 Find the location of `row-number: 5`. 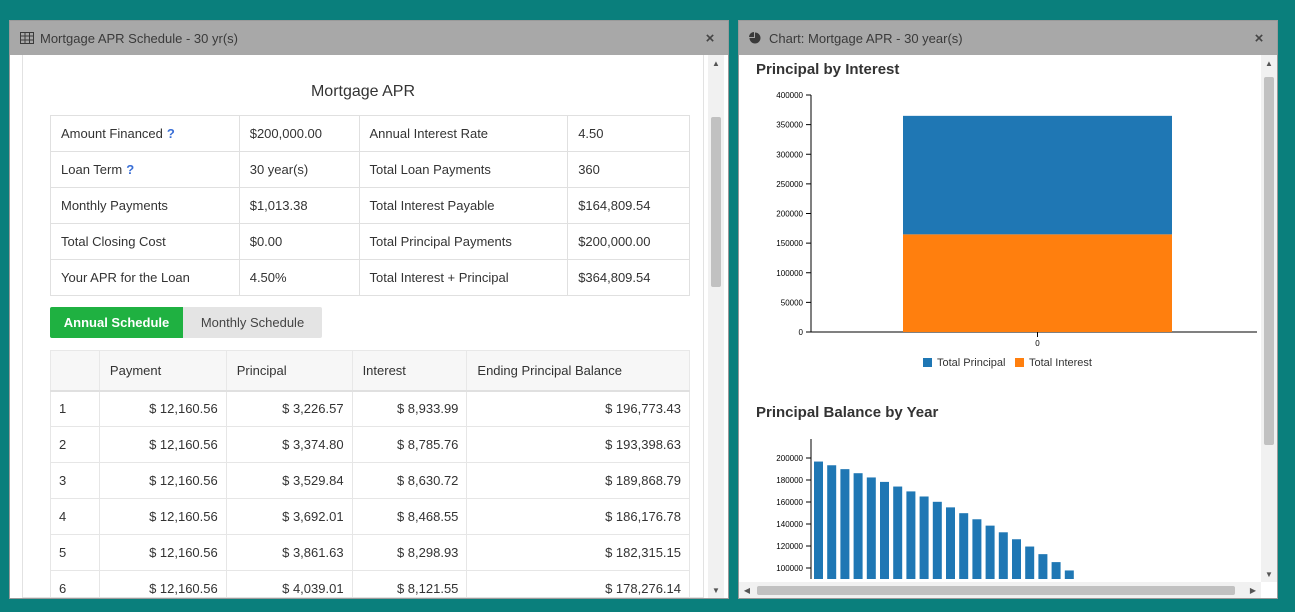

row-number: 5 is located at coordinates (75, 552).